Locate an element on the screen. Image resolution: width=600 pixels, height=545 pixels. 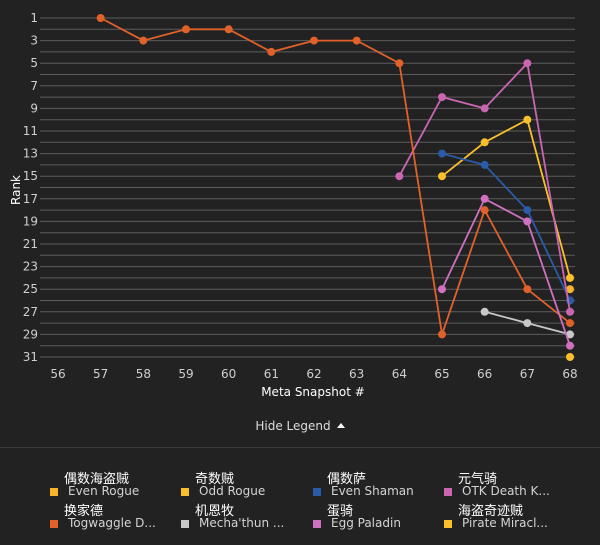
legend-chinese-label: 奇数贼 is located at coordinates (215, 479).